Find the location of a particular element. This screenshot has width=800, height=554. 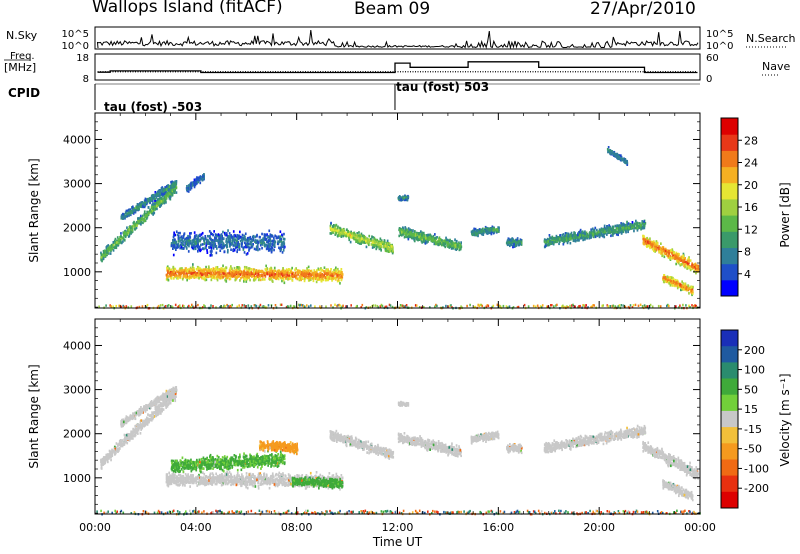

freq-tick-18: 18 is located at coordinates (82, 58).